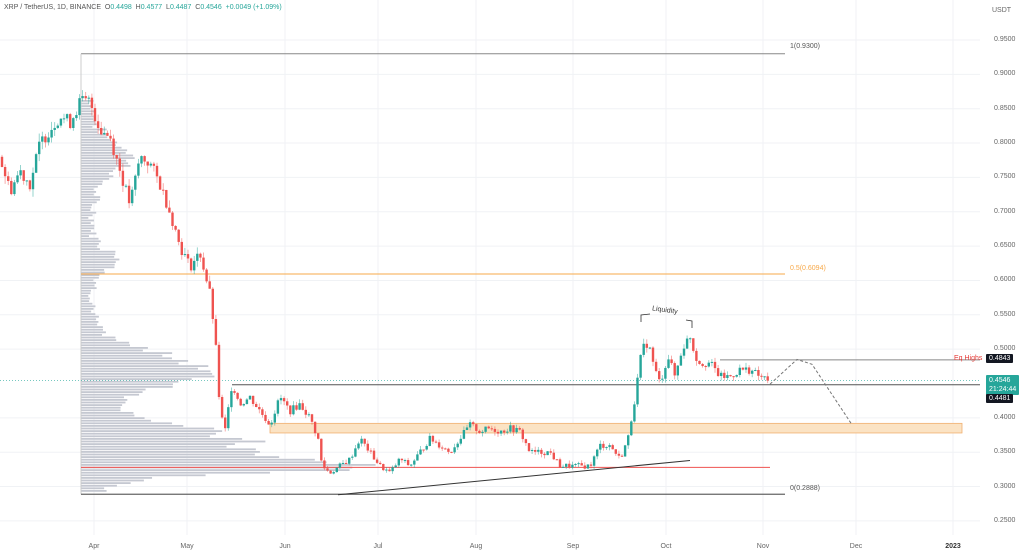  What do you see at coordinates (121, 7) in the screenshot?
I see `open-value: 0.4498` at bounding box center [121, 7].